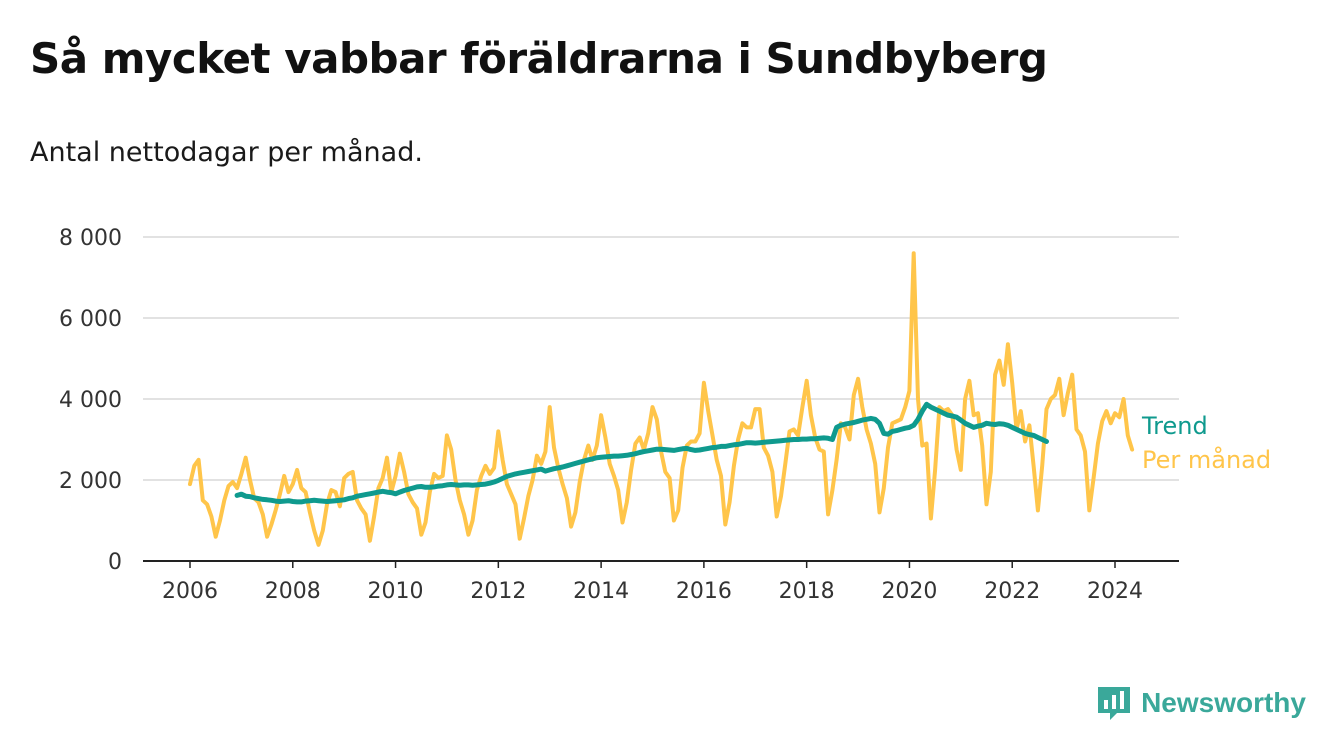 This screenshot has height=753, width=1340. What do you see at coordinates (909, 591) in the screenshot?
I see `x-tick-label: 2020` at bounding box center [909, 591].